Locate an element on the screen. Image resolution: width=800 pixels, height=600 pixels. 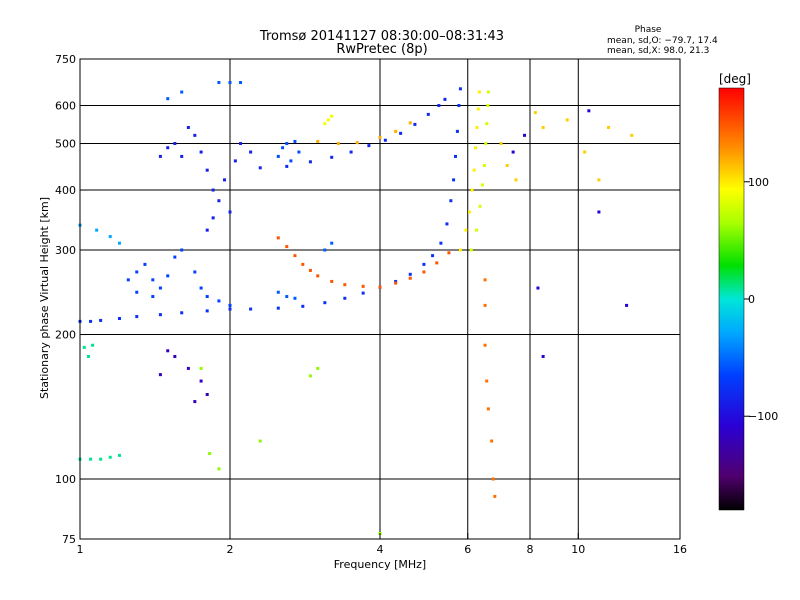
y-tick-label: 750 is located at coordinates (65, 59).